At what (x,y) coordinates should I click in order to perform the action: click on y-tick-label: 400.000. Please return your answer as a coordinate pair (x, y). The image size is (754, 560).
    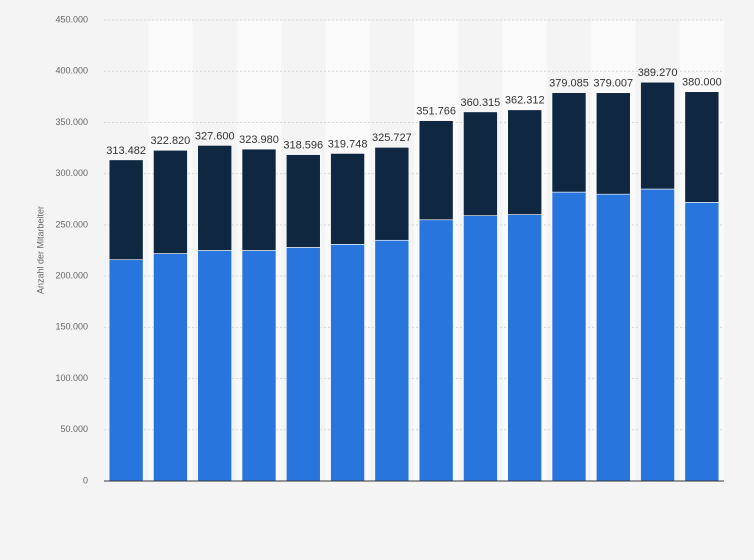
    Looking at the image, I should click on (71, 71).